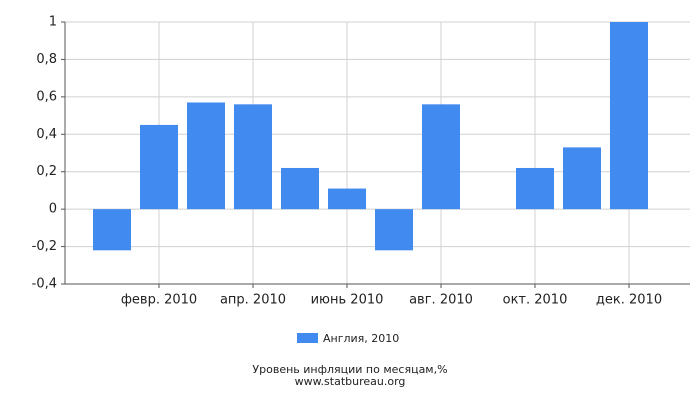 The height and width of the screenshot is (400, 700). Describe the element at coordinates (361, 338) in the screenshot. I see `legend-label: Англия, 2010` at that location.